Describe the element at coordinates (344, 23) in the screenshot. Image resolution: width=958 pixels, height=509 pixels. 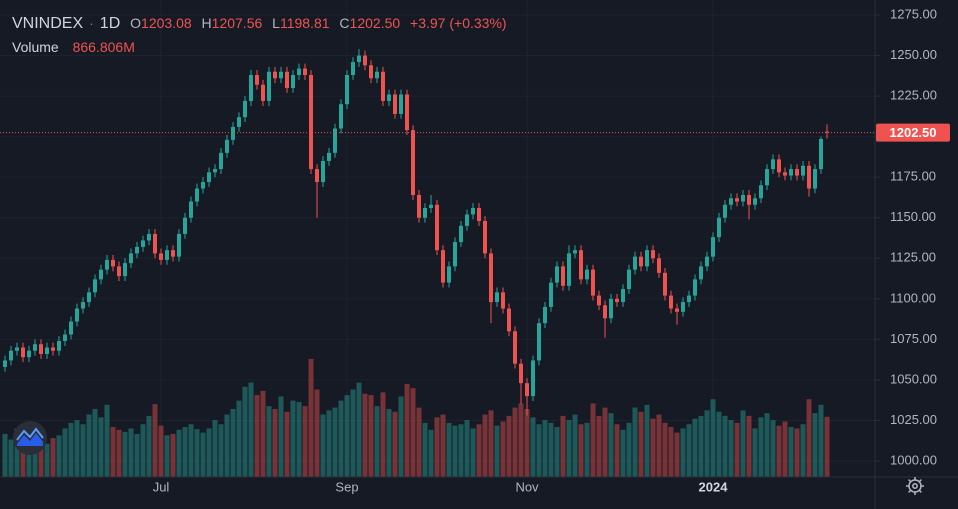
I see `close-key: C` at that location.